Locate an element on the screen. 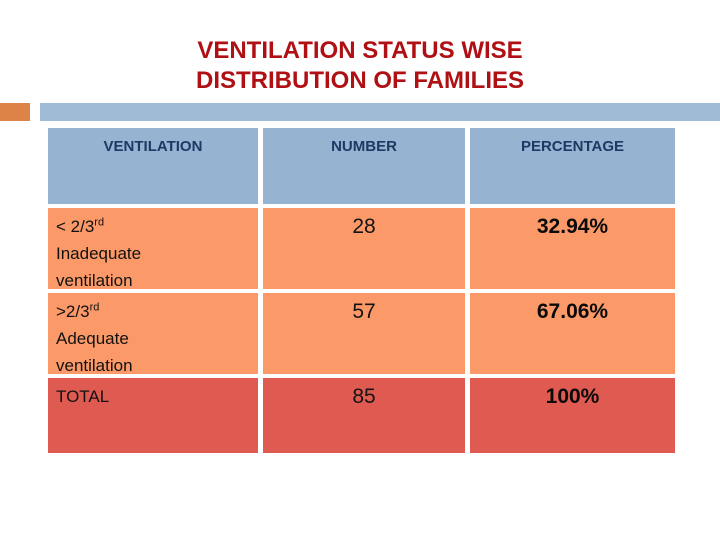  table-cell-percentage: 32.94% is located at coordinates (572, 248).